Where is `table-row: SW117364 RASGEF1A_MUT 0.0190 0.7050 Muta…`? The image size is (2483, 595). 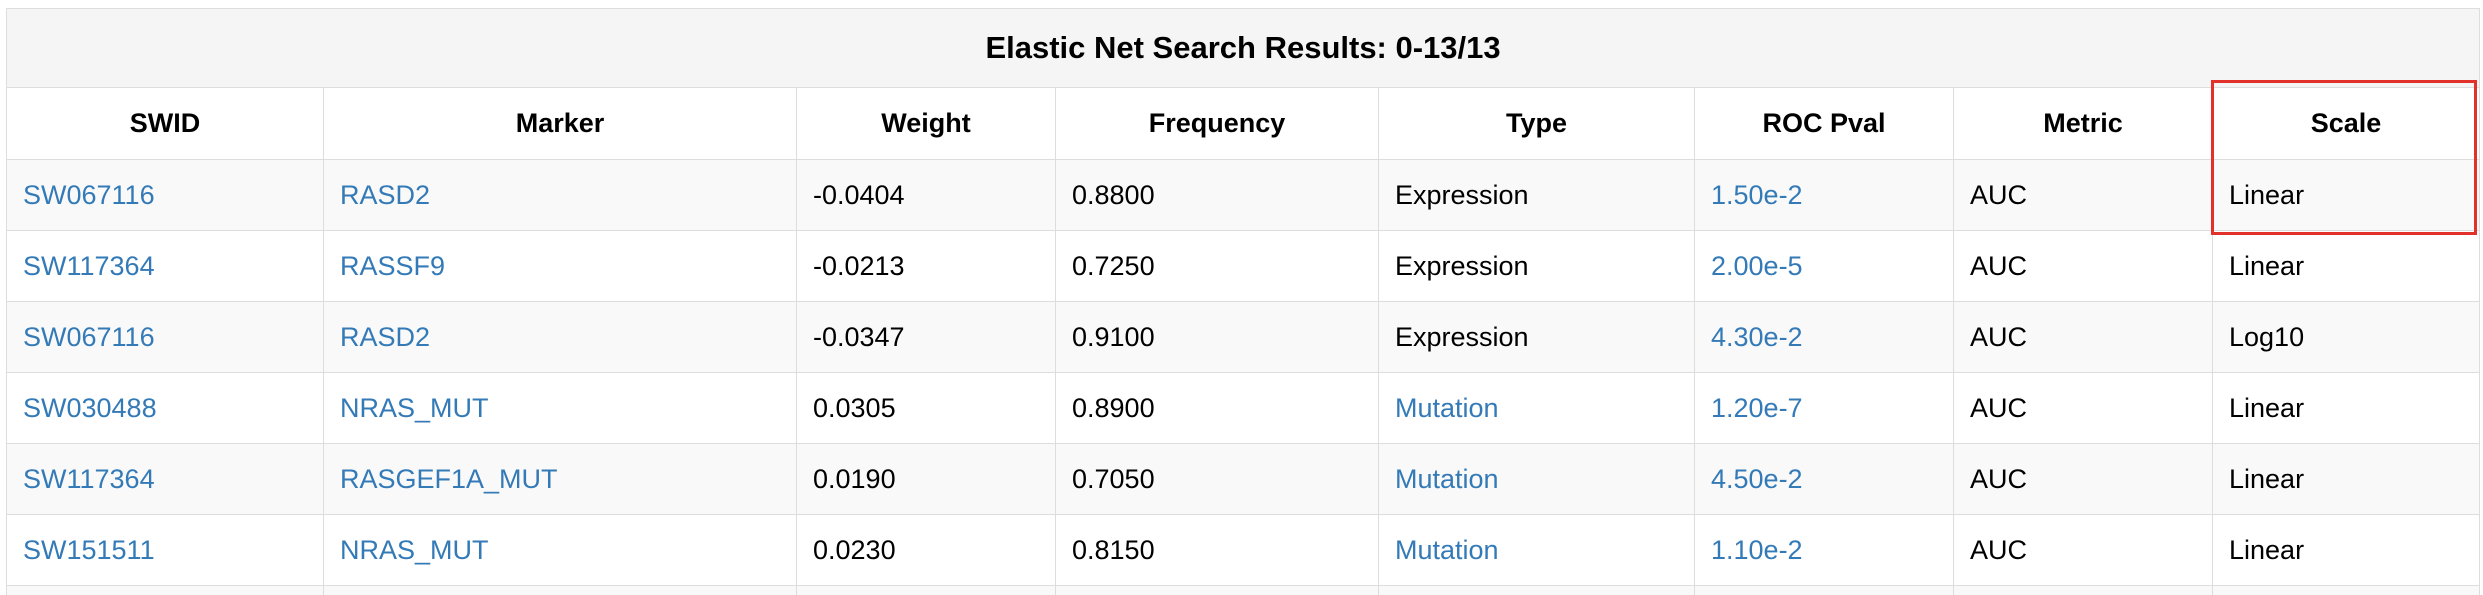
table-row: SW117364 RASGEF1A_MUT 0.0190 0.7050 Muta… is located at coordinates (1243, 479).